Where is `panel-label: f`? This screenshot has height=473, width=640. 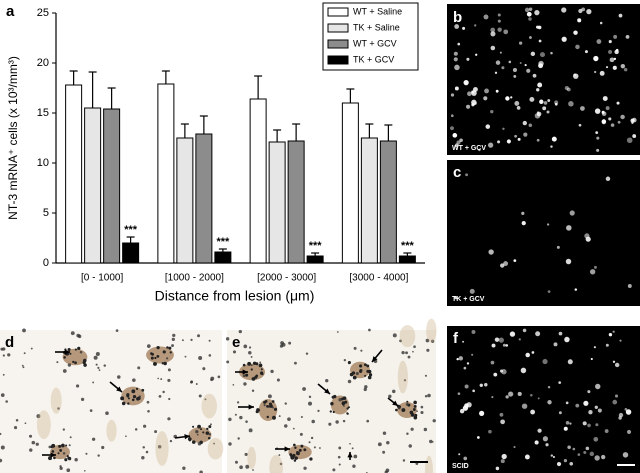
panel-label: f is located at coordinates (456, 338).